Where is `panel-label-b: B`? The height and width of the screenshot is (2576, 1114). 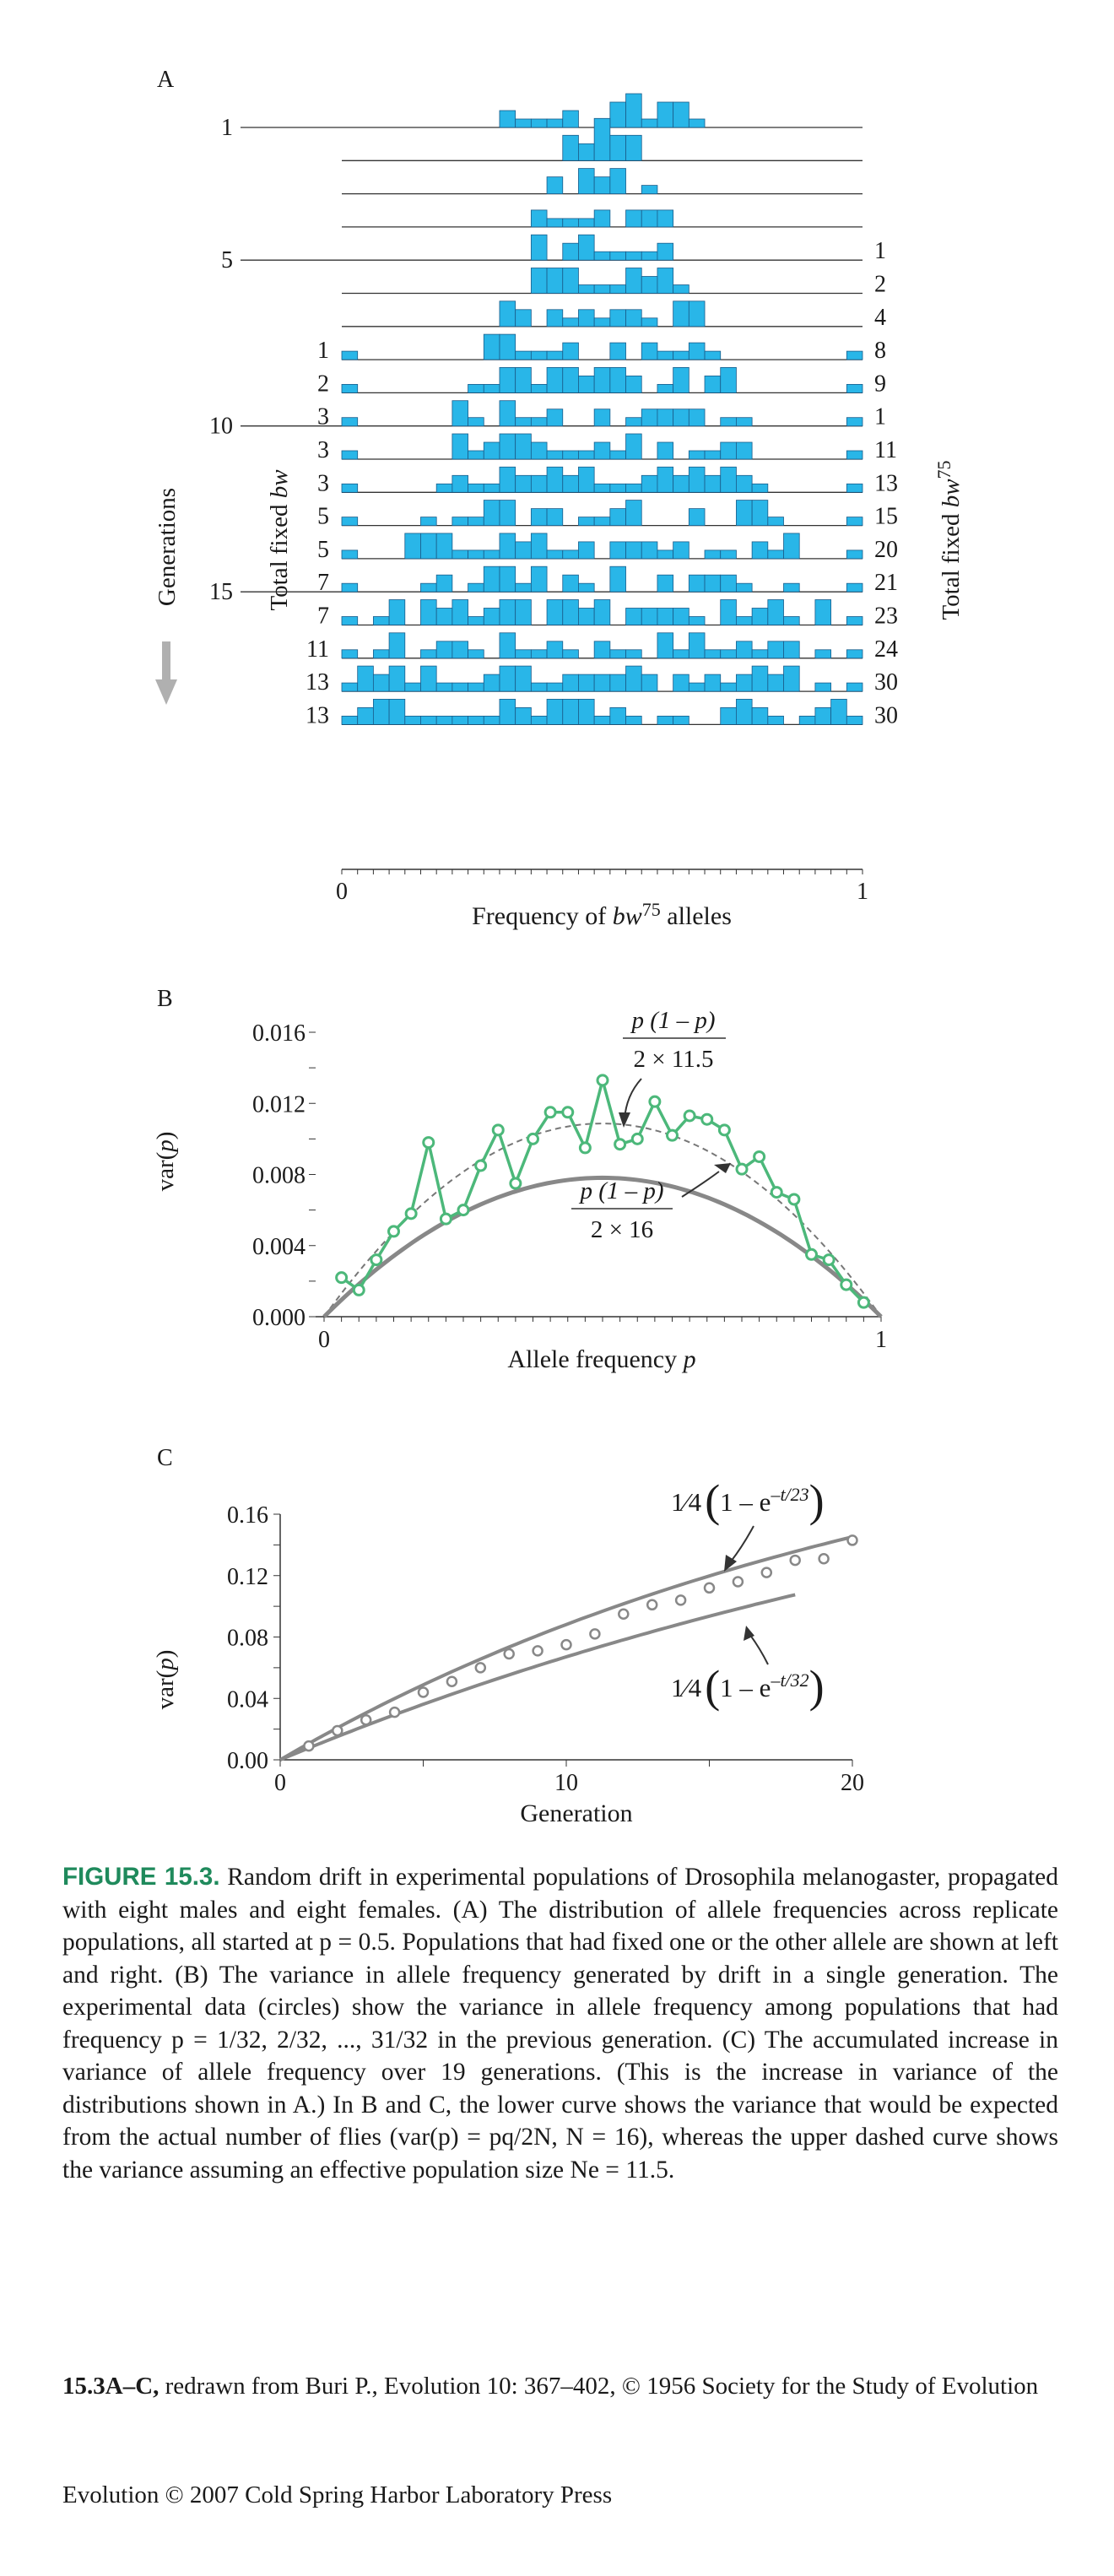
panel-label-b: B is located at coordinates (165, 999).